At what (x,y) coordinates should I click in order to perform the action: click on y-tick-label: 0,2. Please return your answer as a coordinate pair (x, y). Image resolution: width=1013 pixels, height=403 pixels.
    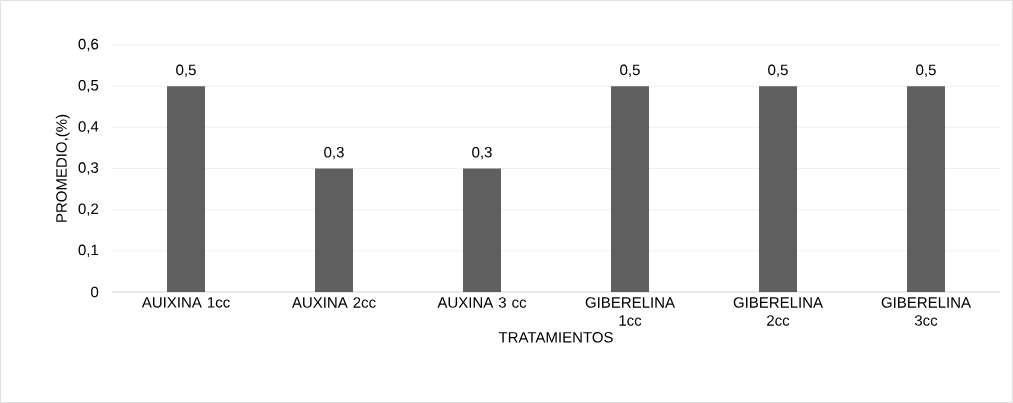
    Looking at the image, I should click on (88, 209).